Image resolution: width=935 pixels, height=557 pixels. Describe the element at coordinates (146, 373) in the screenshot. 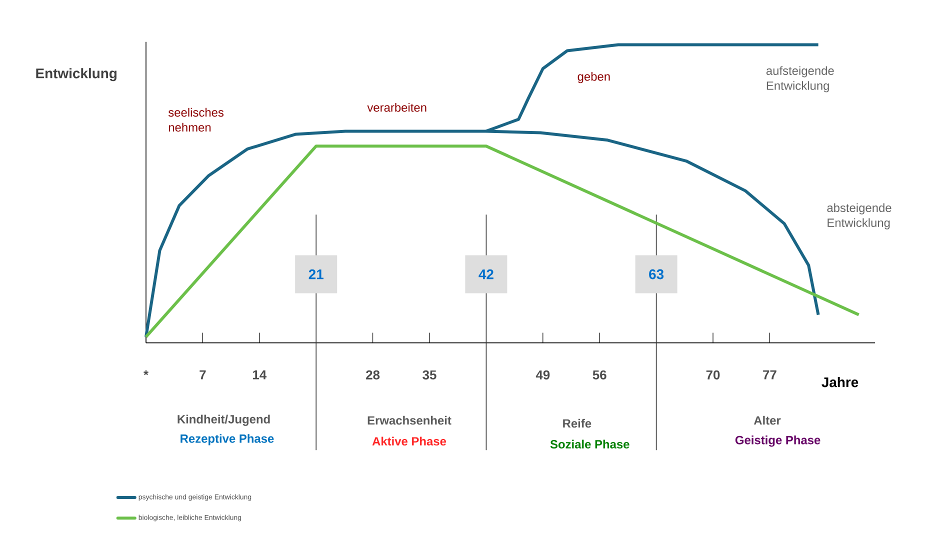

I see `x-tick-label: *` at that location.